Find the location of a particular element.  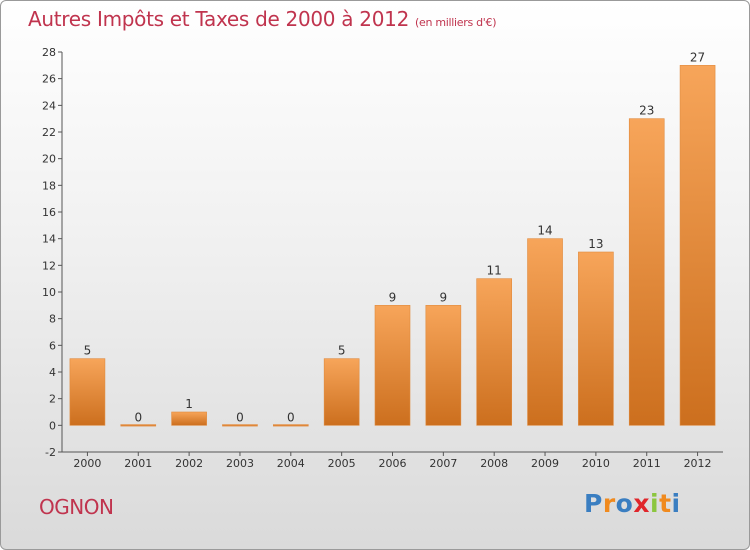

y-tick-label: 0 is located at coordinates (52, 425).